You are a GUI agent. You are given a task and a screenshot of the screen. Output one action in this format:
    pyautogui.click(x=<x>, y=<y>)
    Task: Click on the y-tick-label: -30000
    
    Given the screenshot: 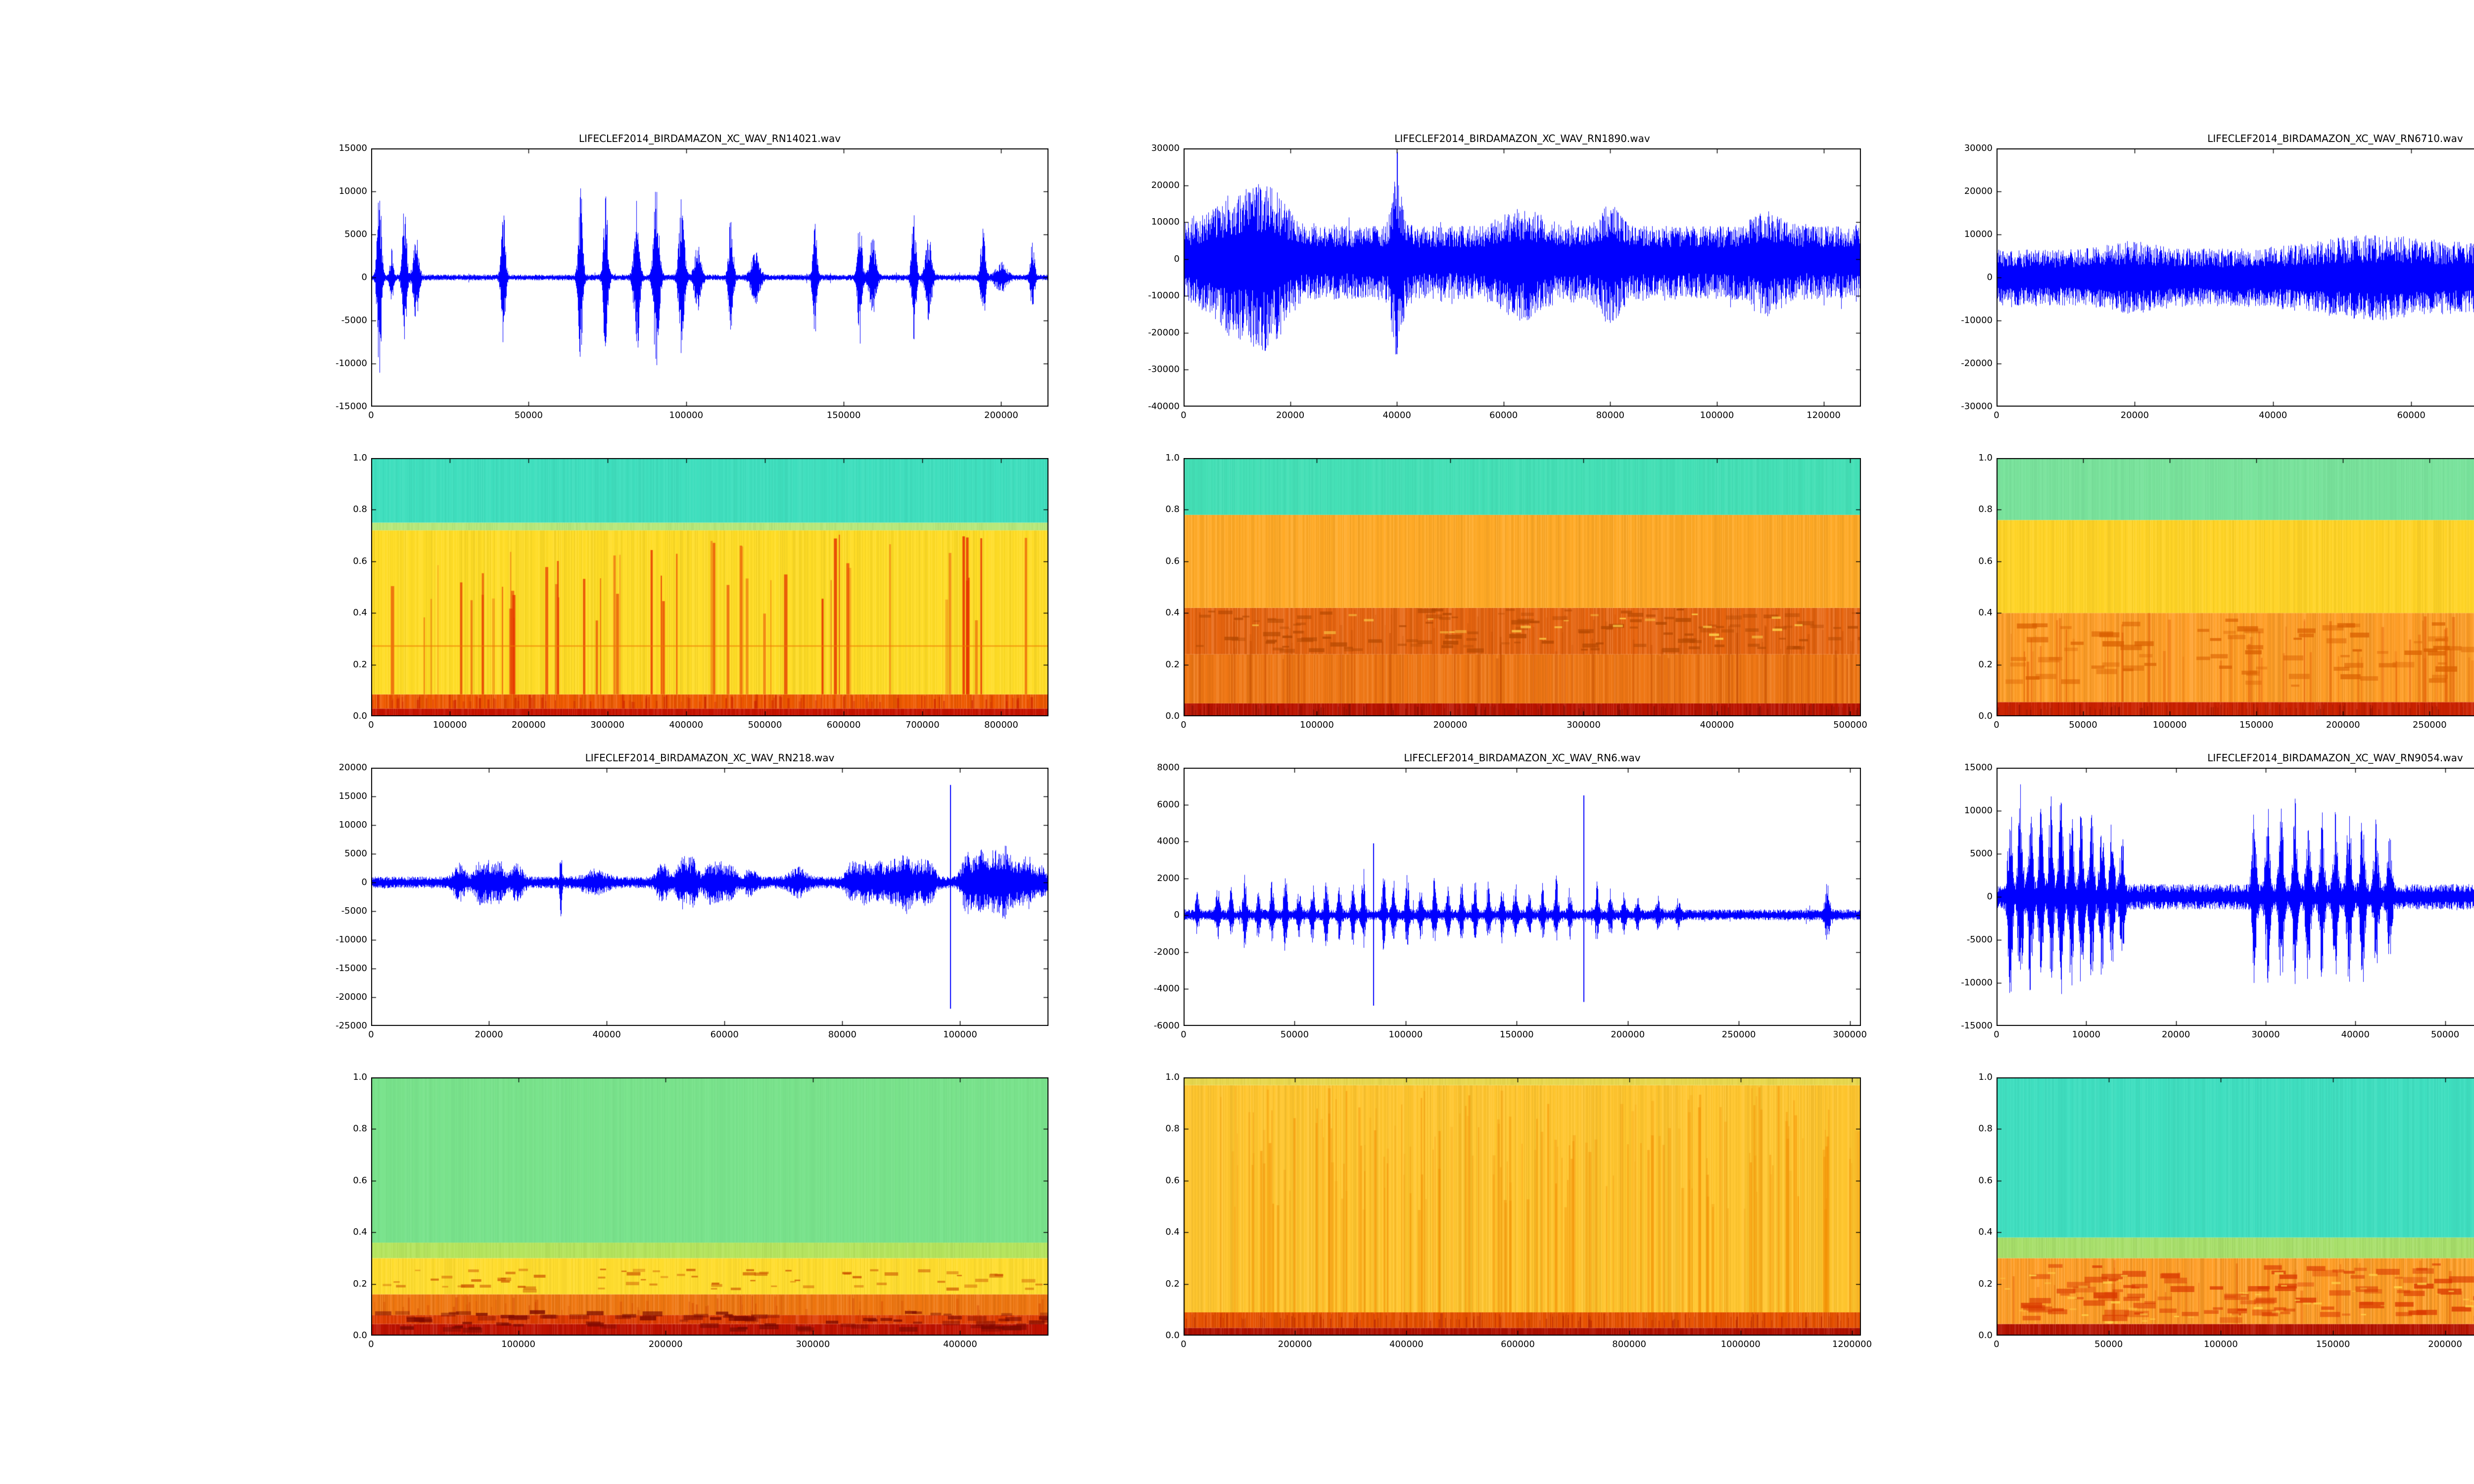 What is the action you would take?
    pyautogui.click(x=1164, y=369)
    